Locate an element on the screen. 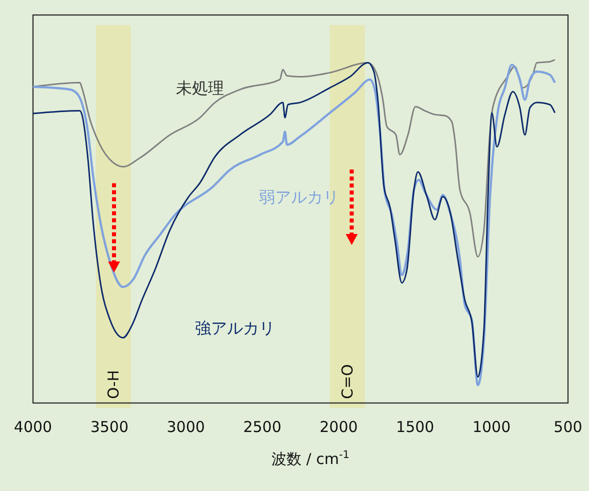 The image size is (589, 491). series-label: 弱アルカリ is located at coordinates (299, 196).